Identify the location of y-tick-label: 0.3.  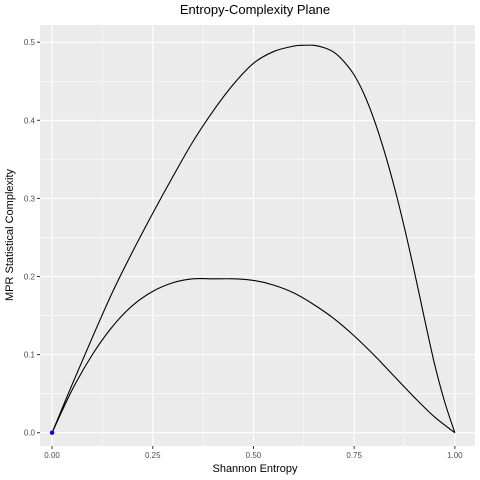
(30, 198).